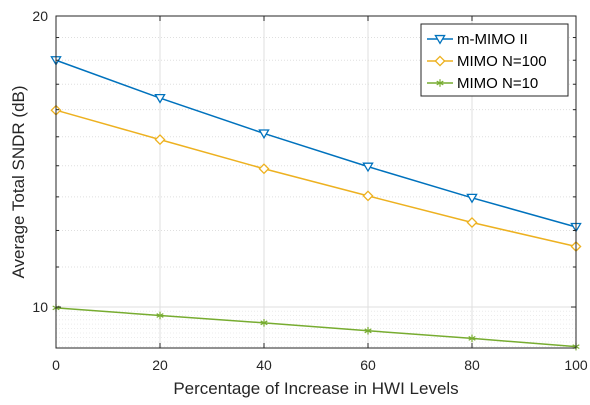 This screenshot has width=590, height=405. What do you see at coordinates (56, 365) in the screenshot?
I see `x-tick-label: 0` at bounding box center [56, 365].